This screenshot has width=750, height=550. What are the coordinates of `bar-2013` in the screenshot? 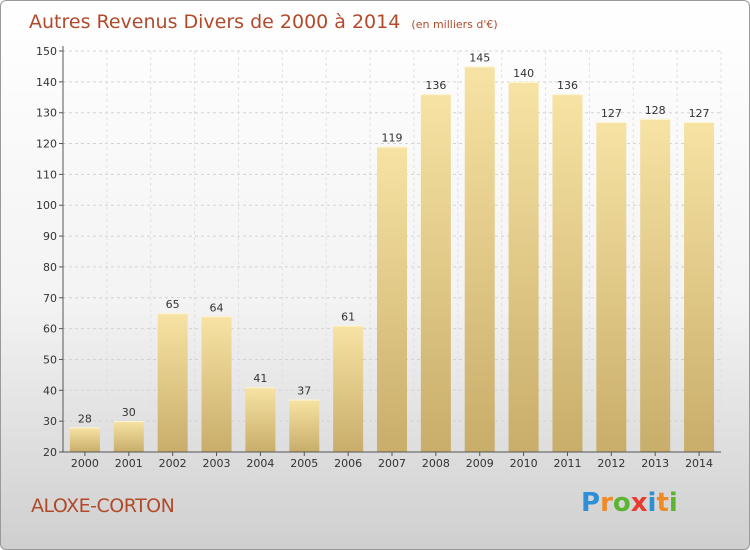 It's located at (655, 285).